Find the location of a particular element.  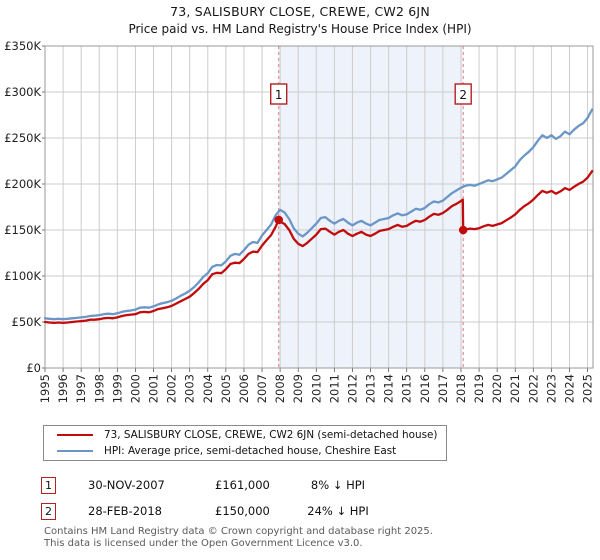

price-paid-line-swatch is located at coordinates (75, 435).